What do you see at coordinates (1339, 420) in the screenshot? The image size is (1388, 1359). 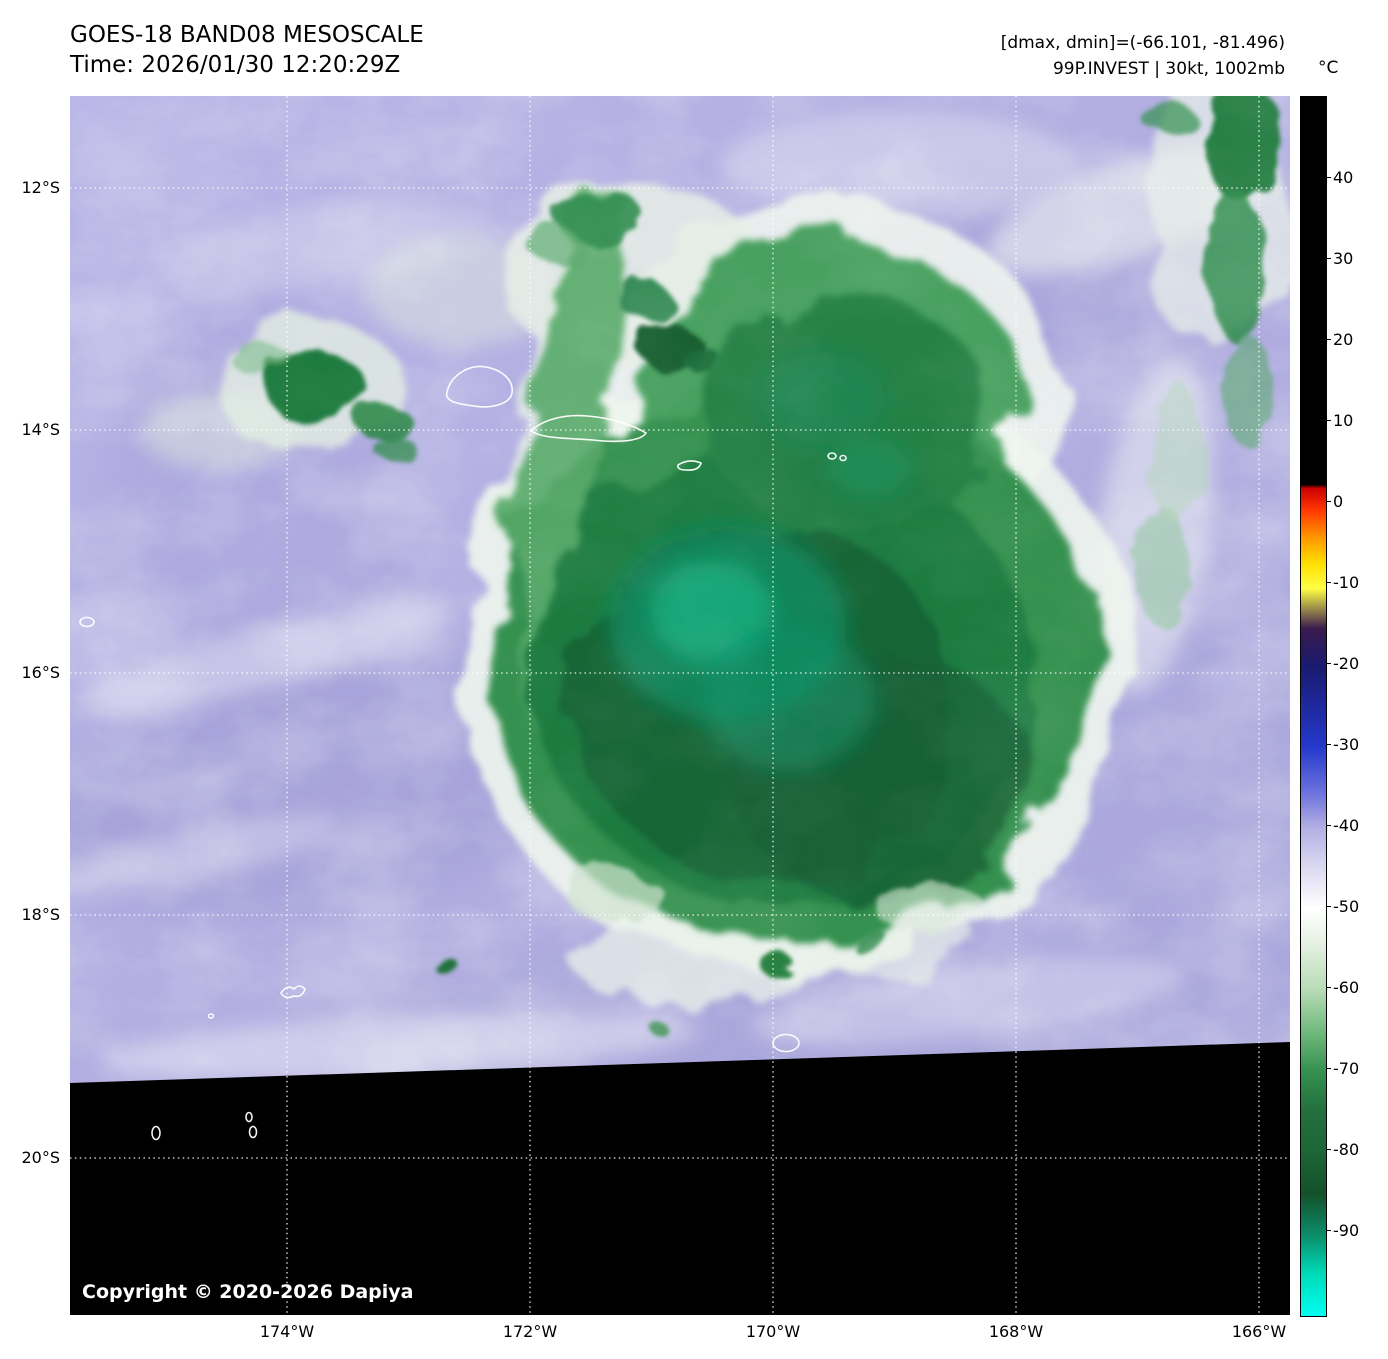 I see `colorbar-tick-10: 10` at bounding box center [1339, 420].